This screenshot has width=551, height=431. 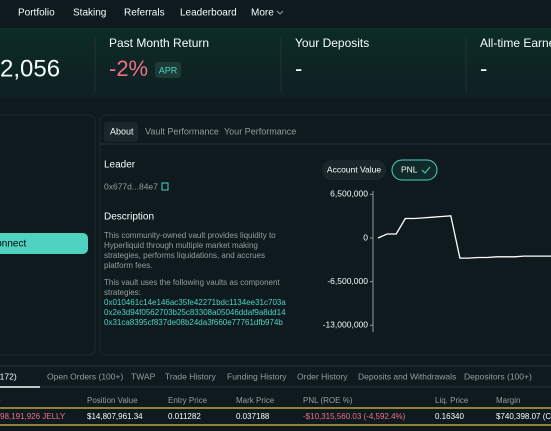 I want to click on apr-badge, so click(x=168, y=70).